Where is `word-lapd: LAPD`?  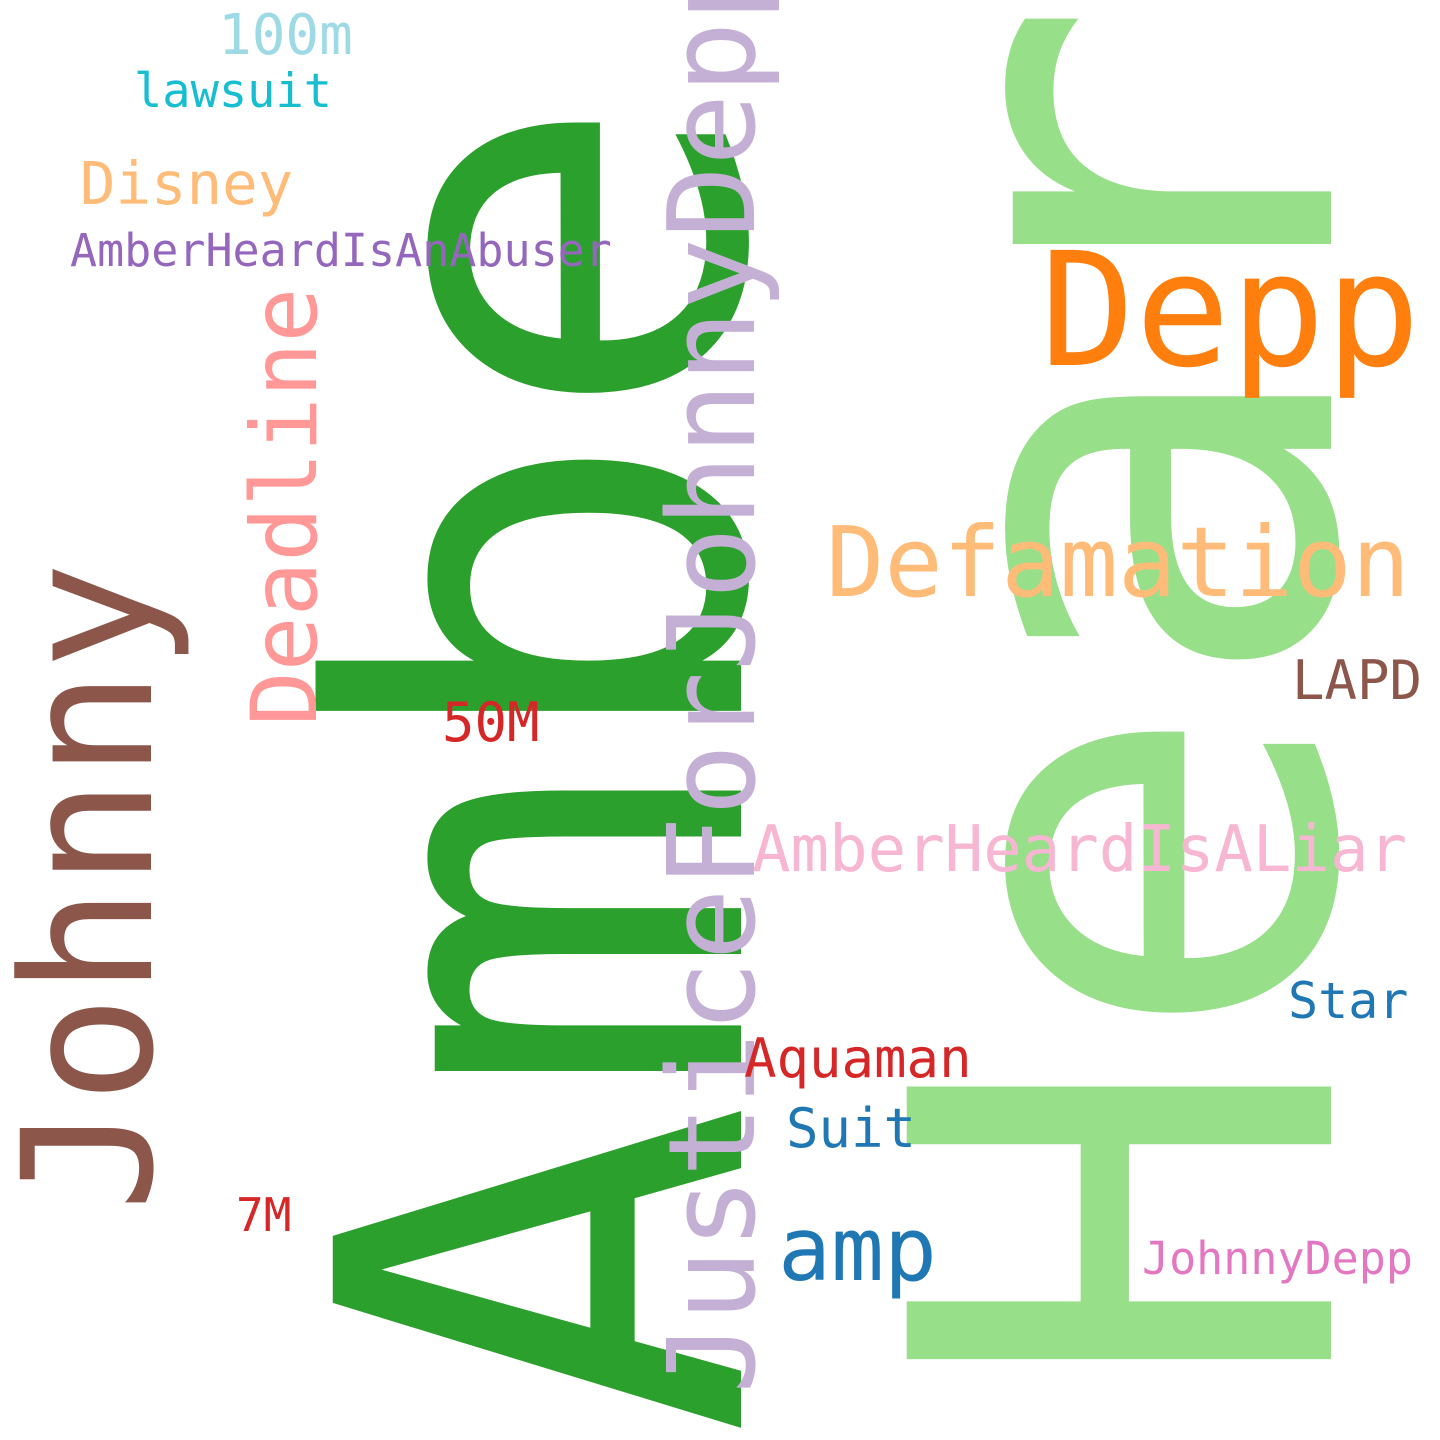
word-lapd: LAPD is located at coordinates (1357, 680).